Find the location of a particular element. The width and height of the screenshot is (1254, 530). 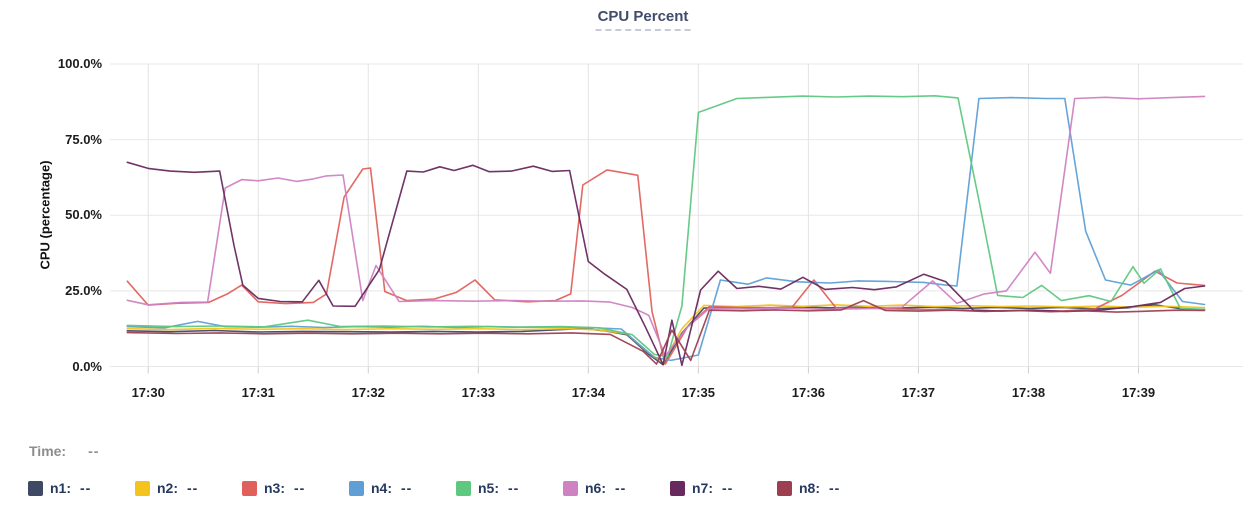

legend-series-name: n5: is located at coordinates (488, 488).